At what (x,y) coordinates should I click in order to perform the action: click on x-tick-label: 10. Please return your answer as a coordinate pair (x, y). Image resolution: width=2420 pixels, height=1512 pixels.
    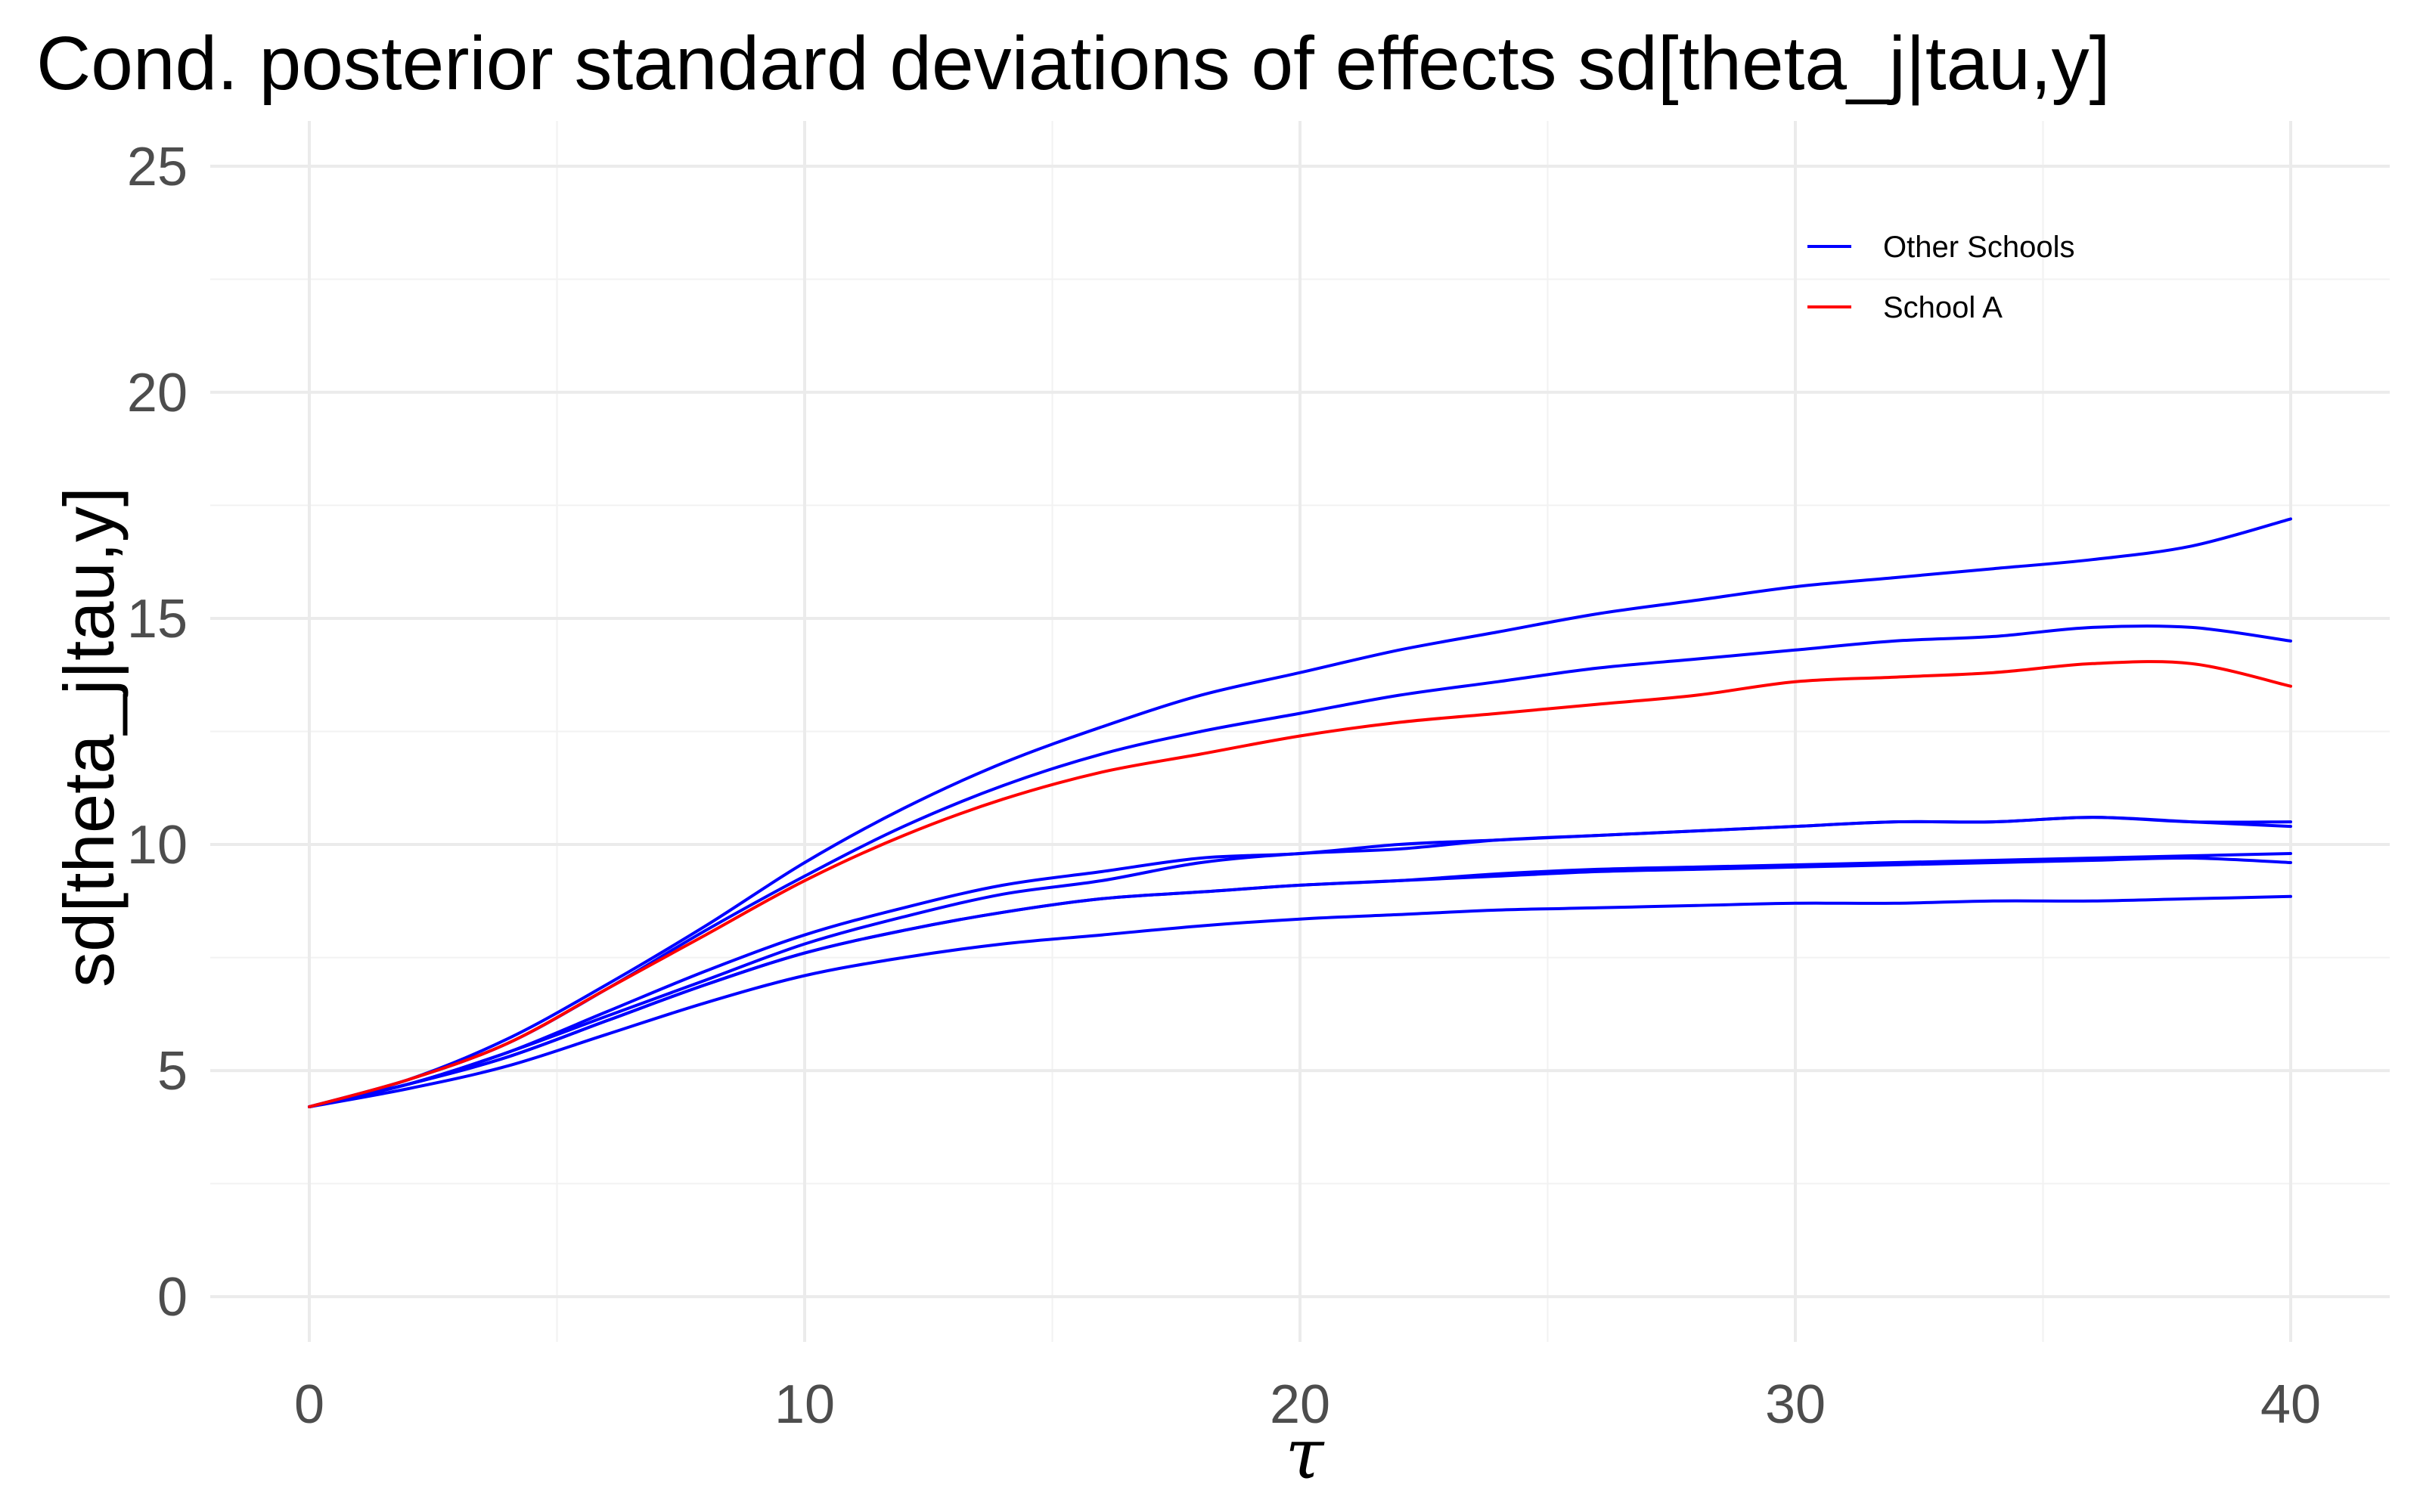
    Looking at the image, I should click on (804, 1404).